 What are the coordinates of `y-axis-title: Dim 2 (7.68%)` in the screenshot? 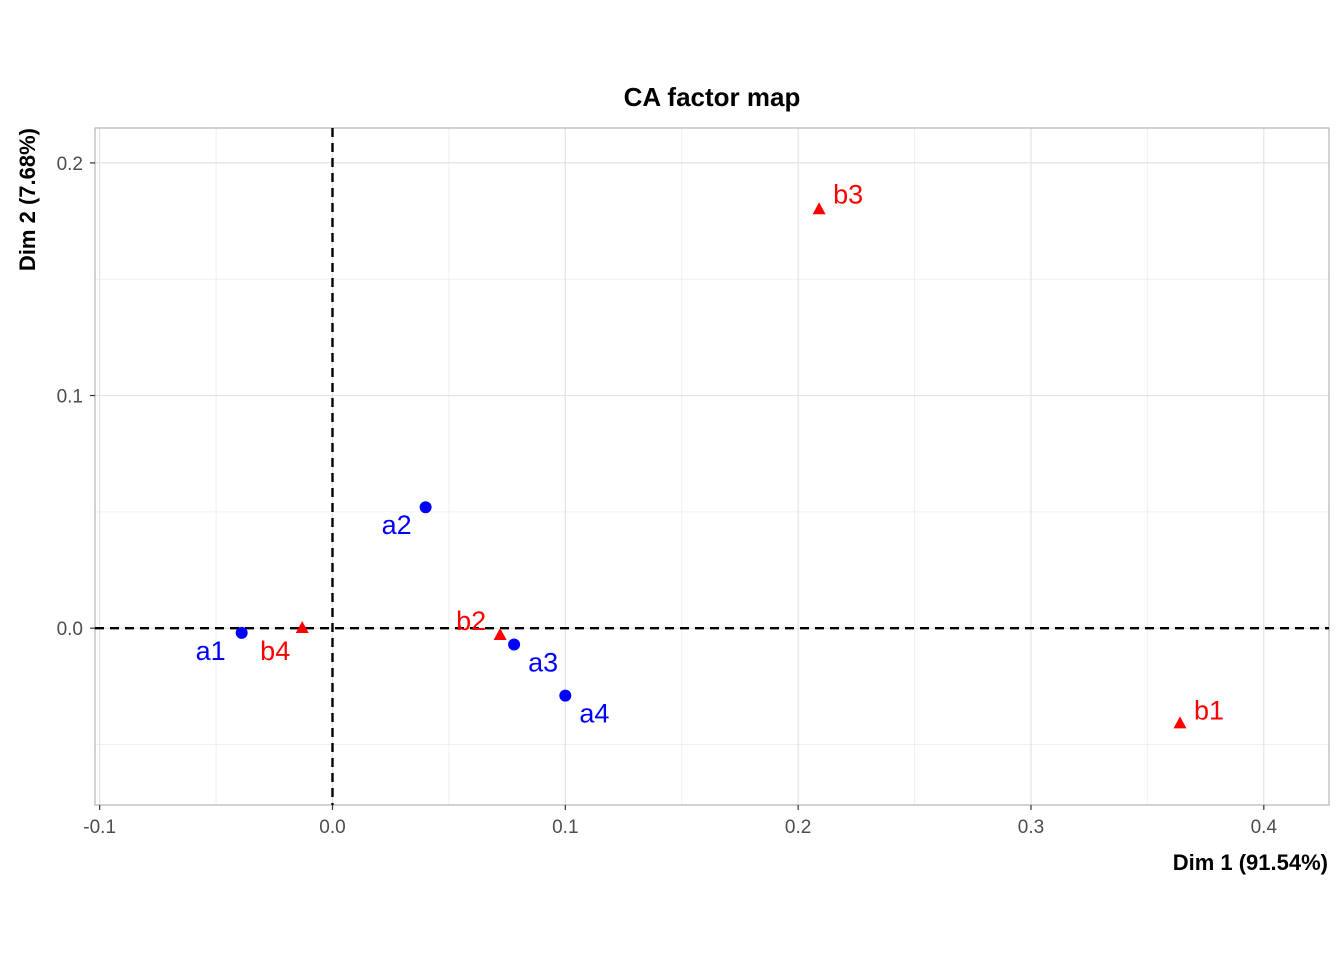 It's located at (27, 199).